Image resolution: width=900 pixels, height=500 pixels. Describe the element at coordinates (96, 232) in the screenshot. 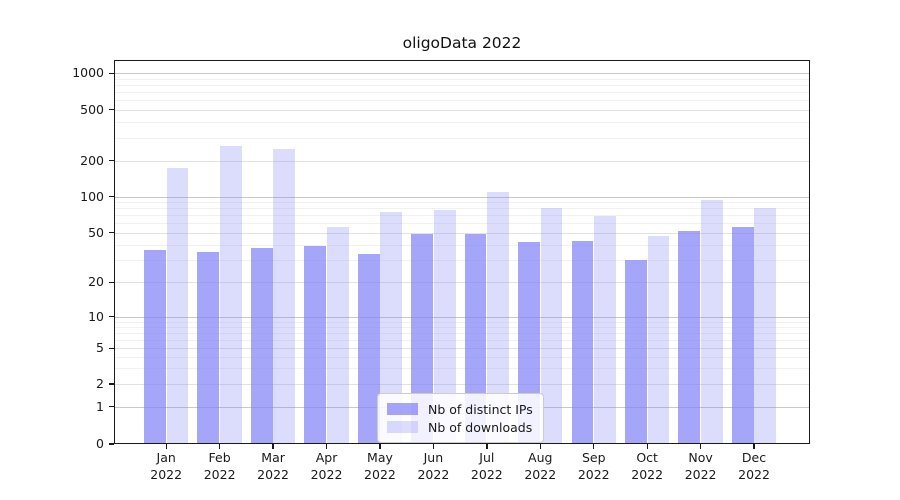

I see `y-tick-label: 50` at that location.